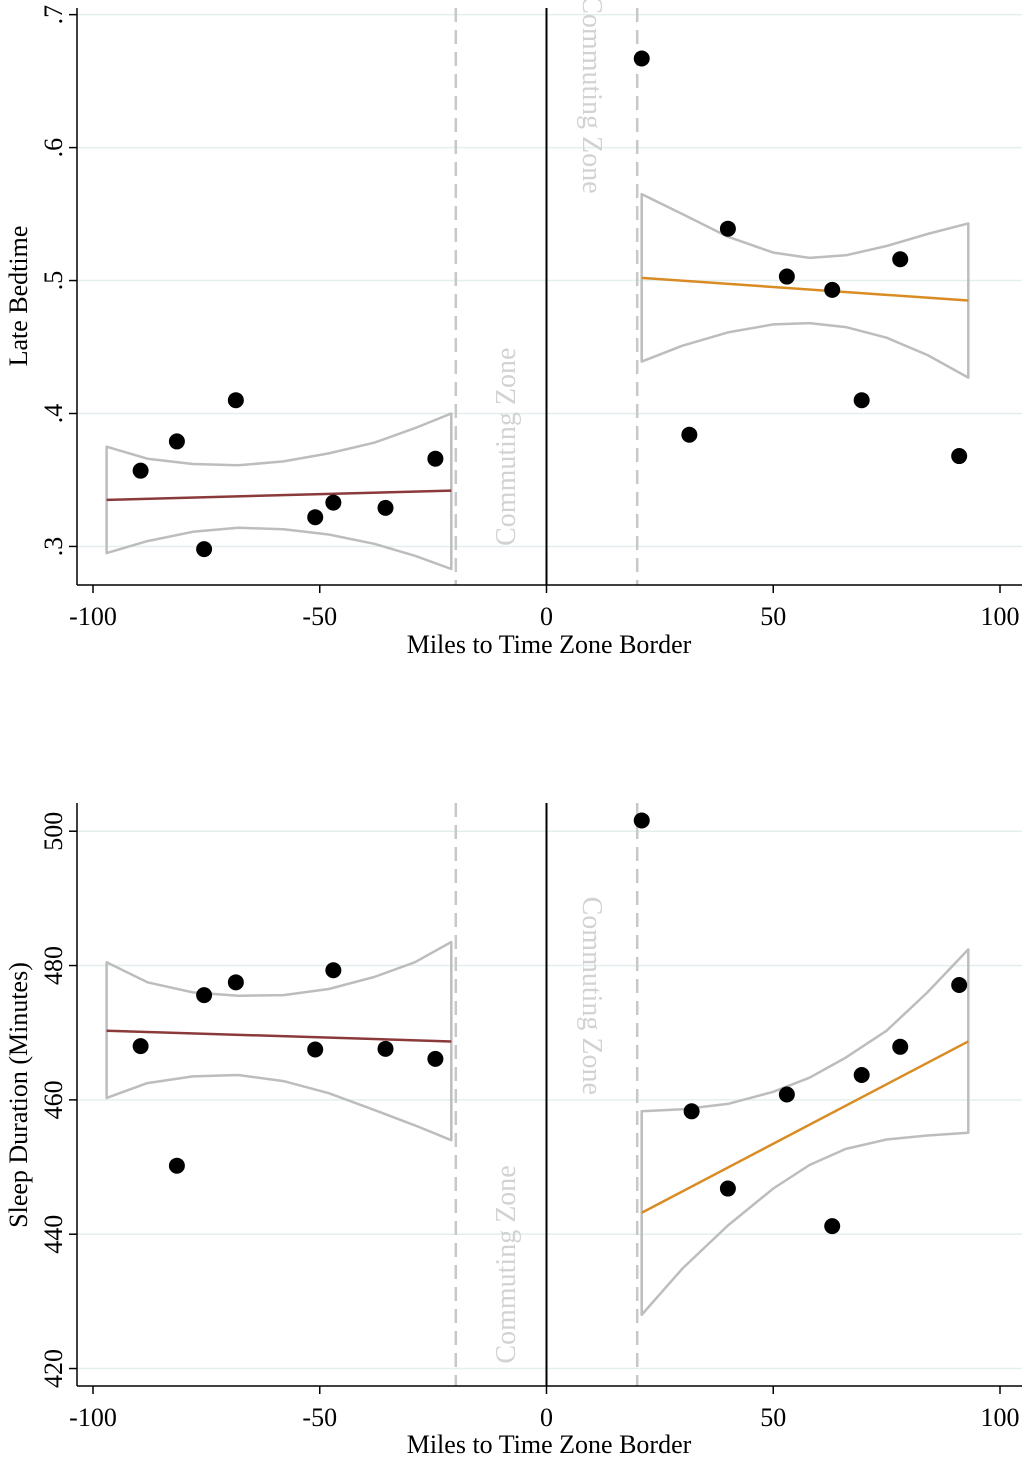  Describe the element at coordinates (18, 296) in the screenshot. I see `y-axis-title: Late Bedtime` at that location.